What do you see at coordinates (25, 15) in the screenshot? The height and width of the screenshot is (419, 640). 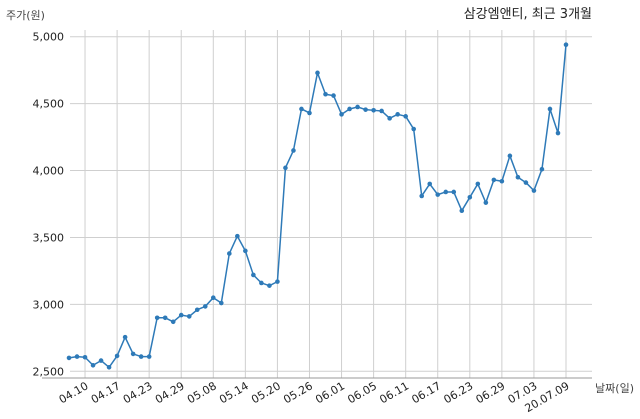 I see `y-axis-label: 주가(원)` at bounding box center [25, 15].